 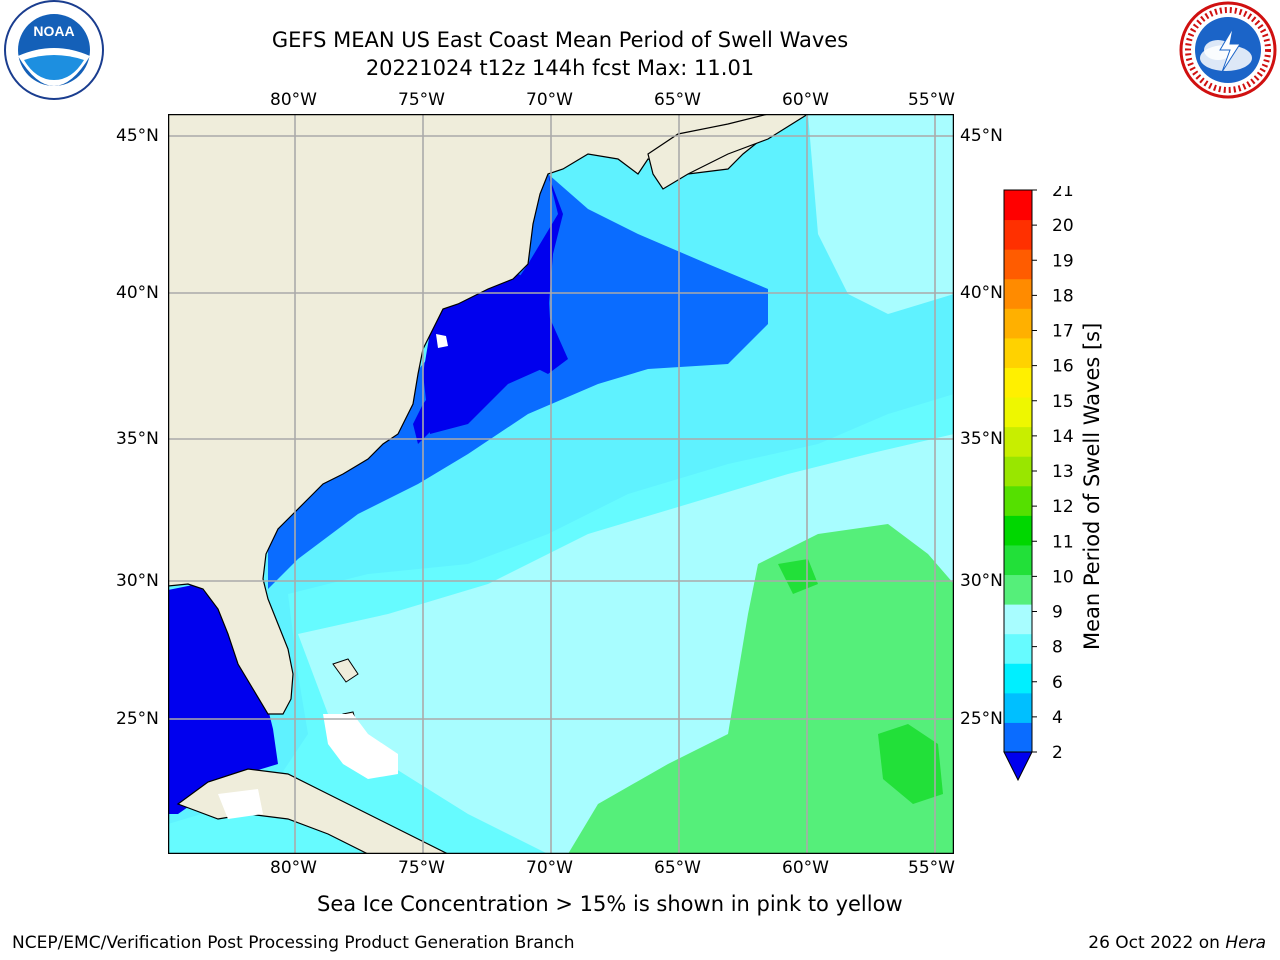 I want to click on lat-label-right: 45°N, so click(x=981, y=136).